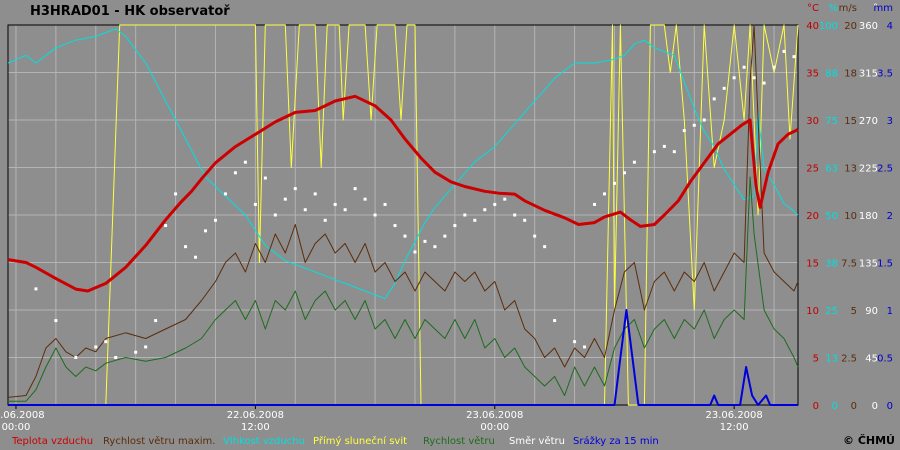  Describe the element at coordinates (868, 74) in the screenshot. I see `axis-tick-label: 315` at that location.